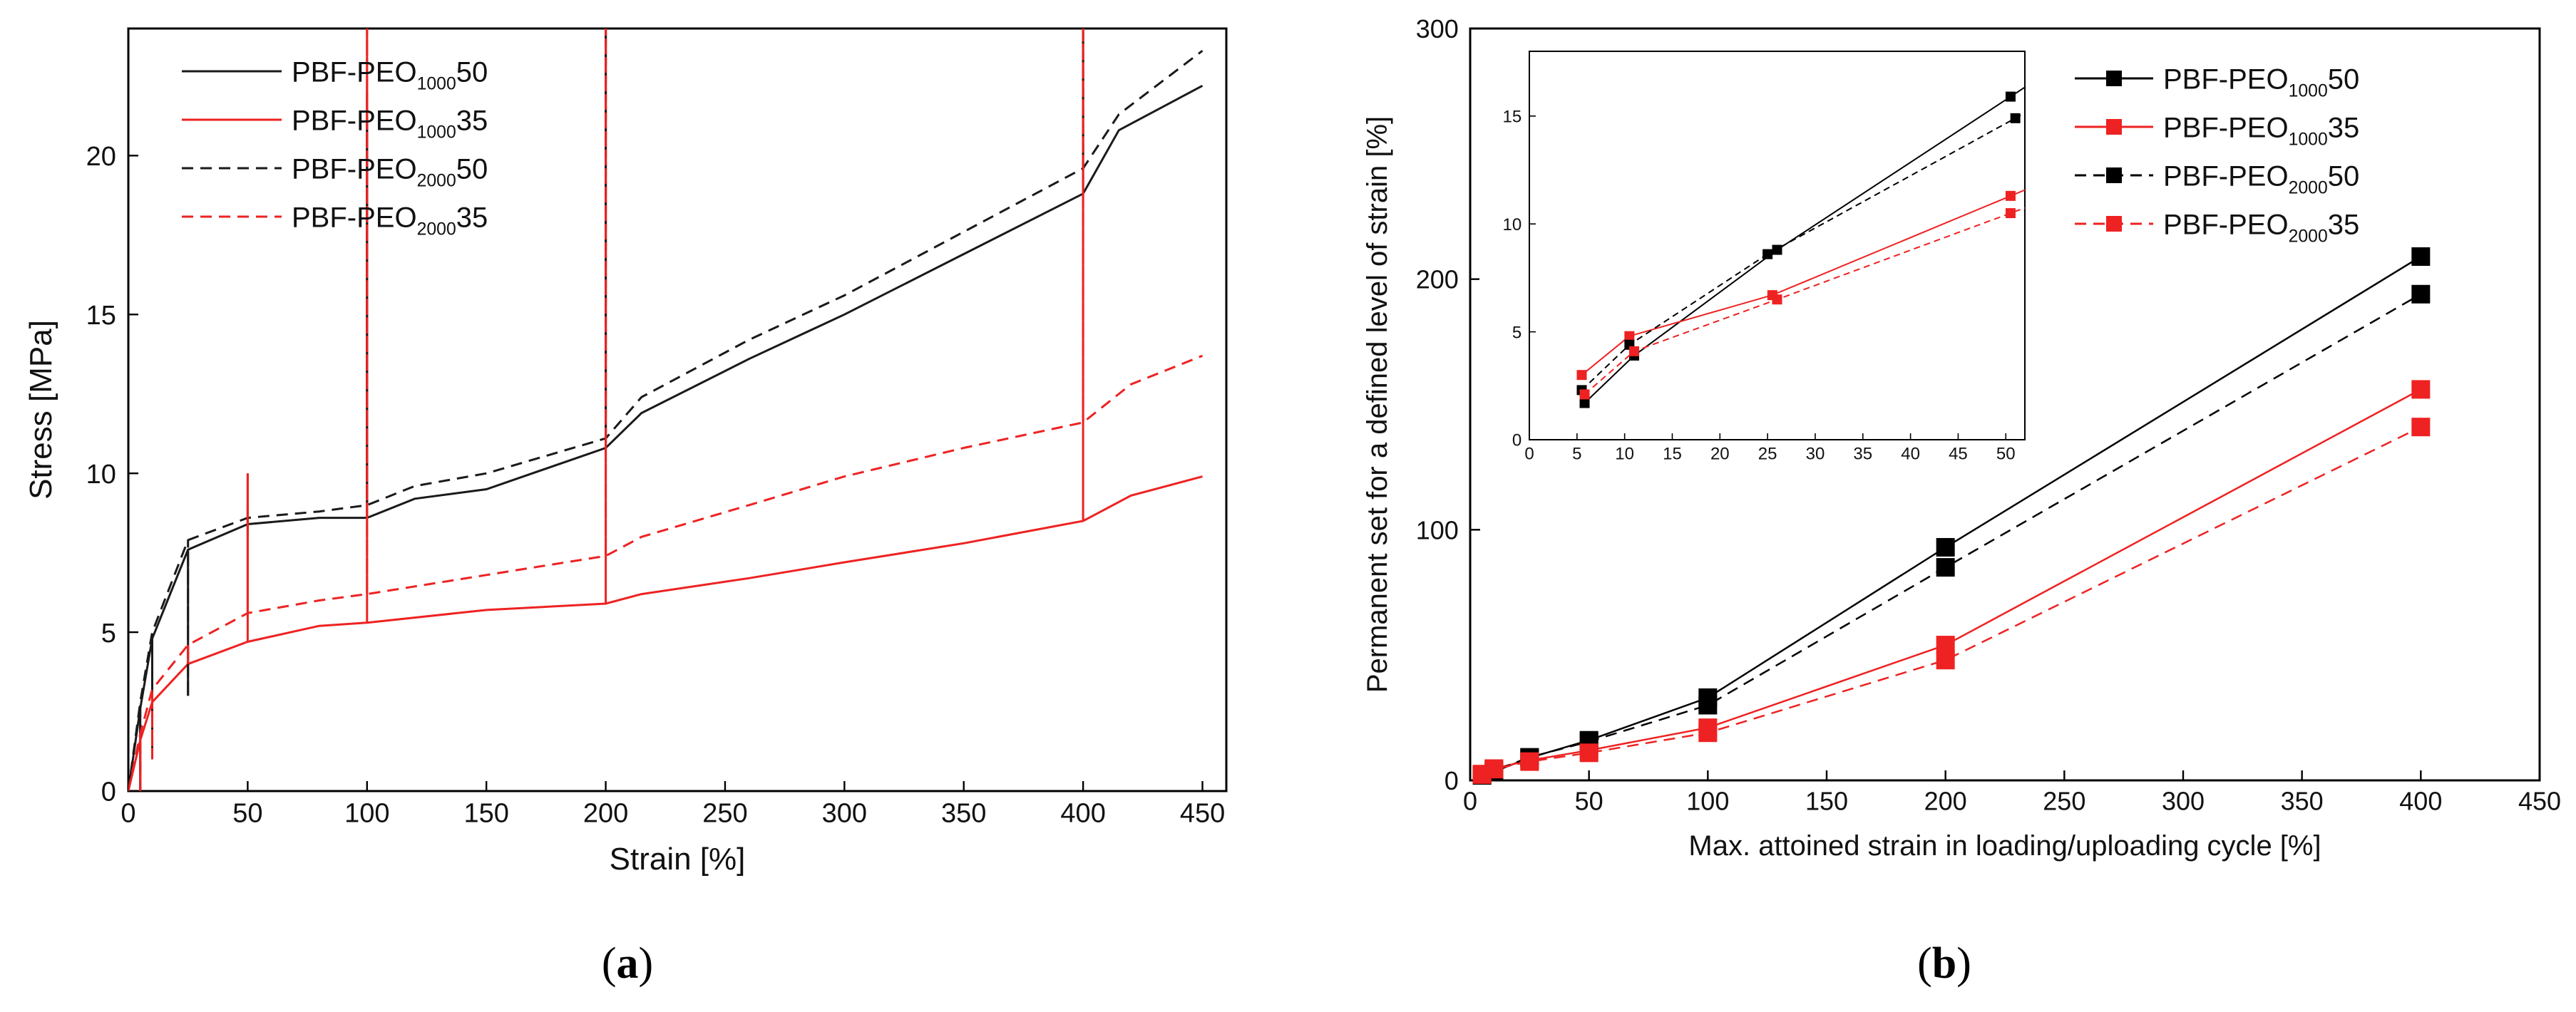  I want to click on b-y-tick-label: 300, so click(1437, 28).